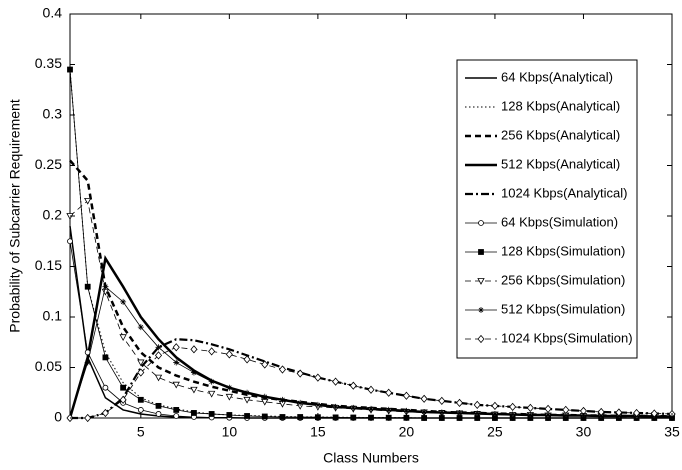  What do you see at coordinates (567, 337) in the screenshot?
I see `legend-label: 1024 Kbps(Simulation)` at bounding box center [567, 337].